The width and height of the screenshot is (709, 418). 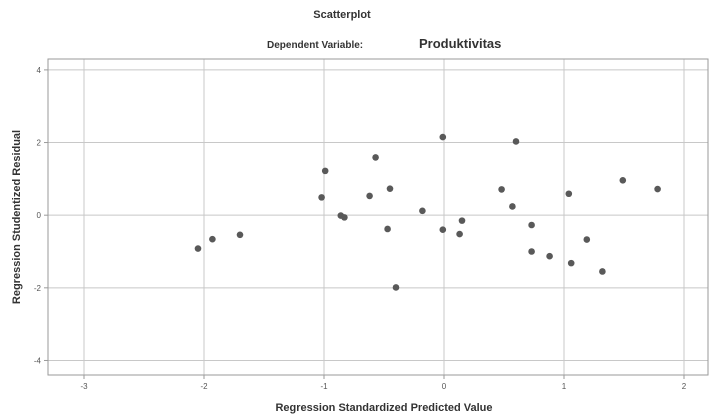 What do you see at coordinates (39, 143) in the screenshot?
I see `y-tick-label: 2` at bounding box center [39, 143].